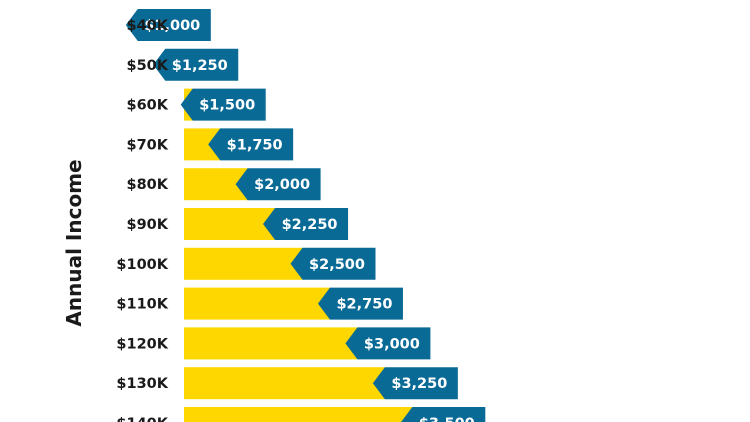 The height and width of the screenshot is (422, 750). I want to click on category-label: $60K, so click(147, 106).